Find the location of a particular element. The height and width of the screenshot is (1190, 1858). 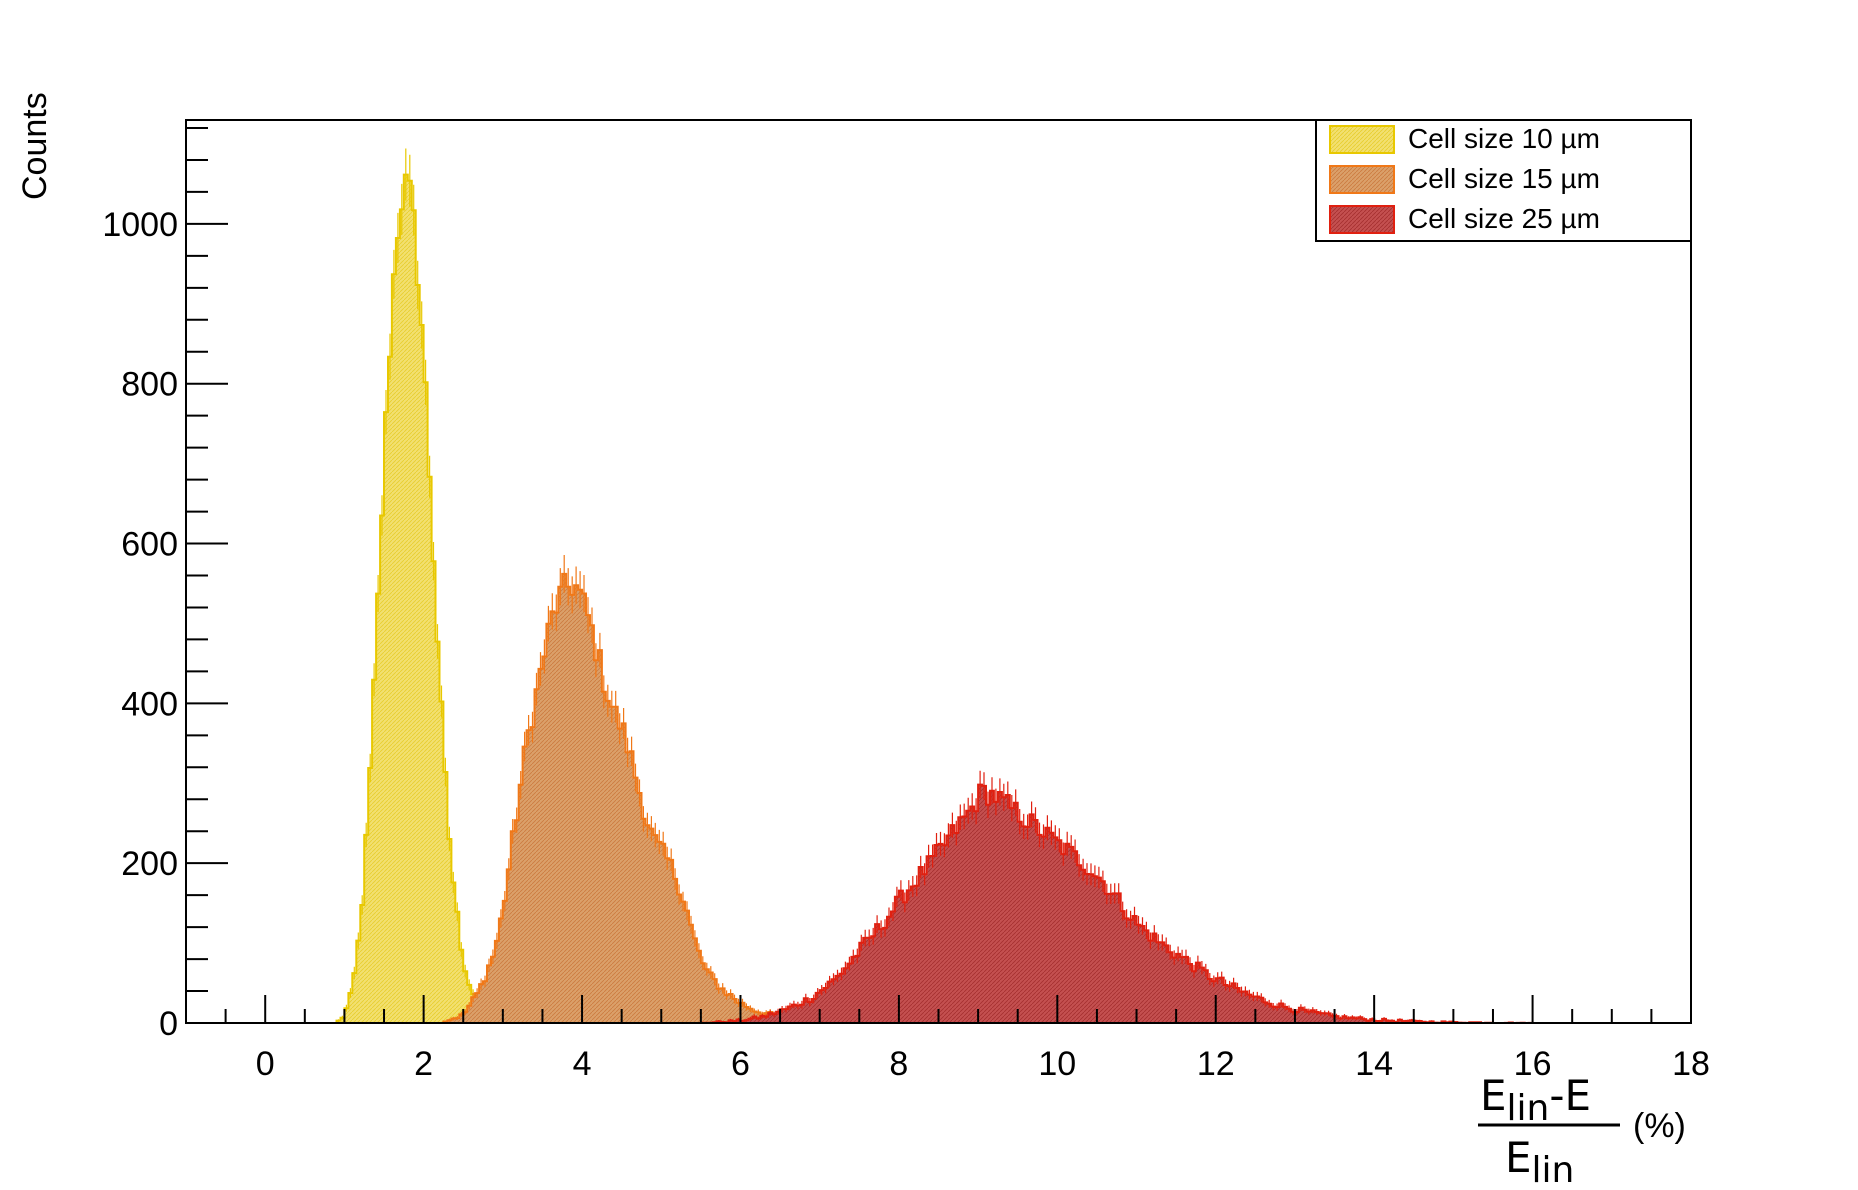

x-tick-label: 16 is located at coordinates (1533, 1064).